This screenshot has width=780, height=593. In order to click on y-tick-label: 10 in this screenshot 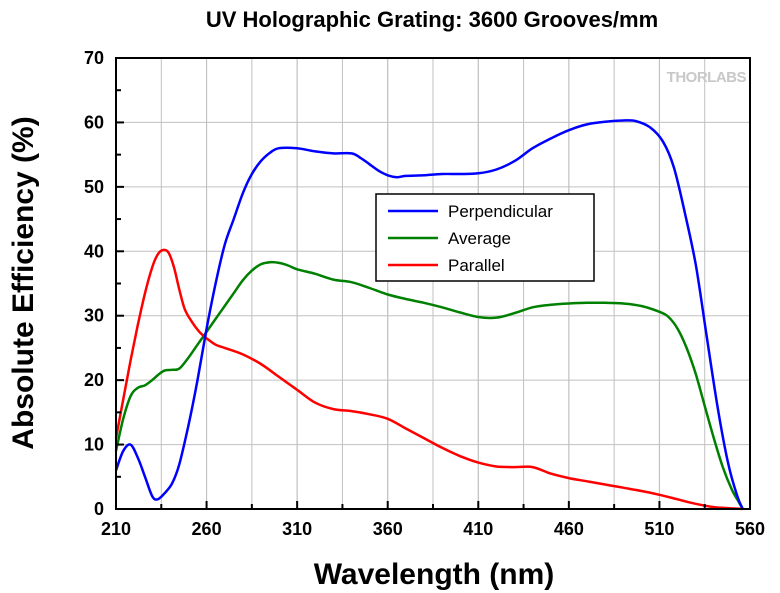, I will do `click(94, 445)`.